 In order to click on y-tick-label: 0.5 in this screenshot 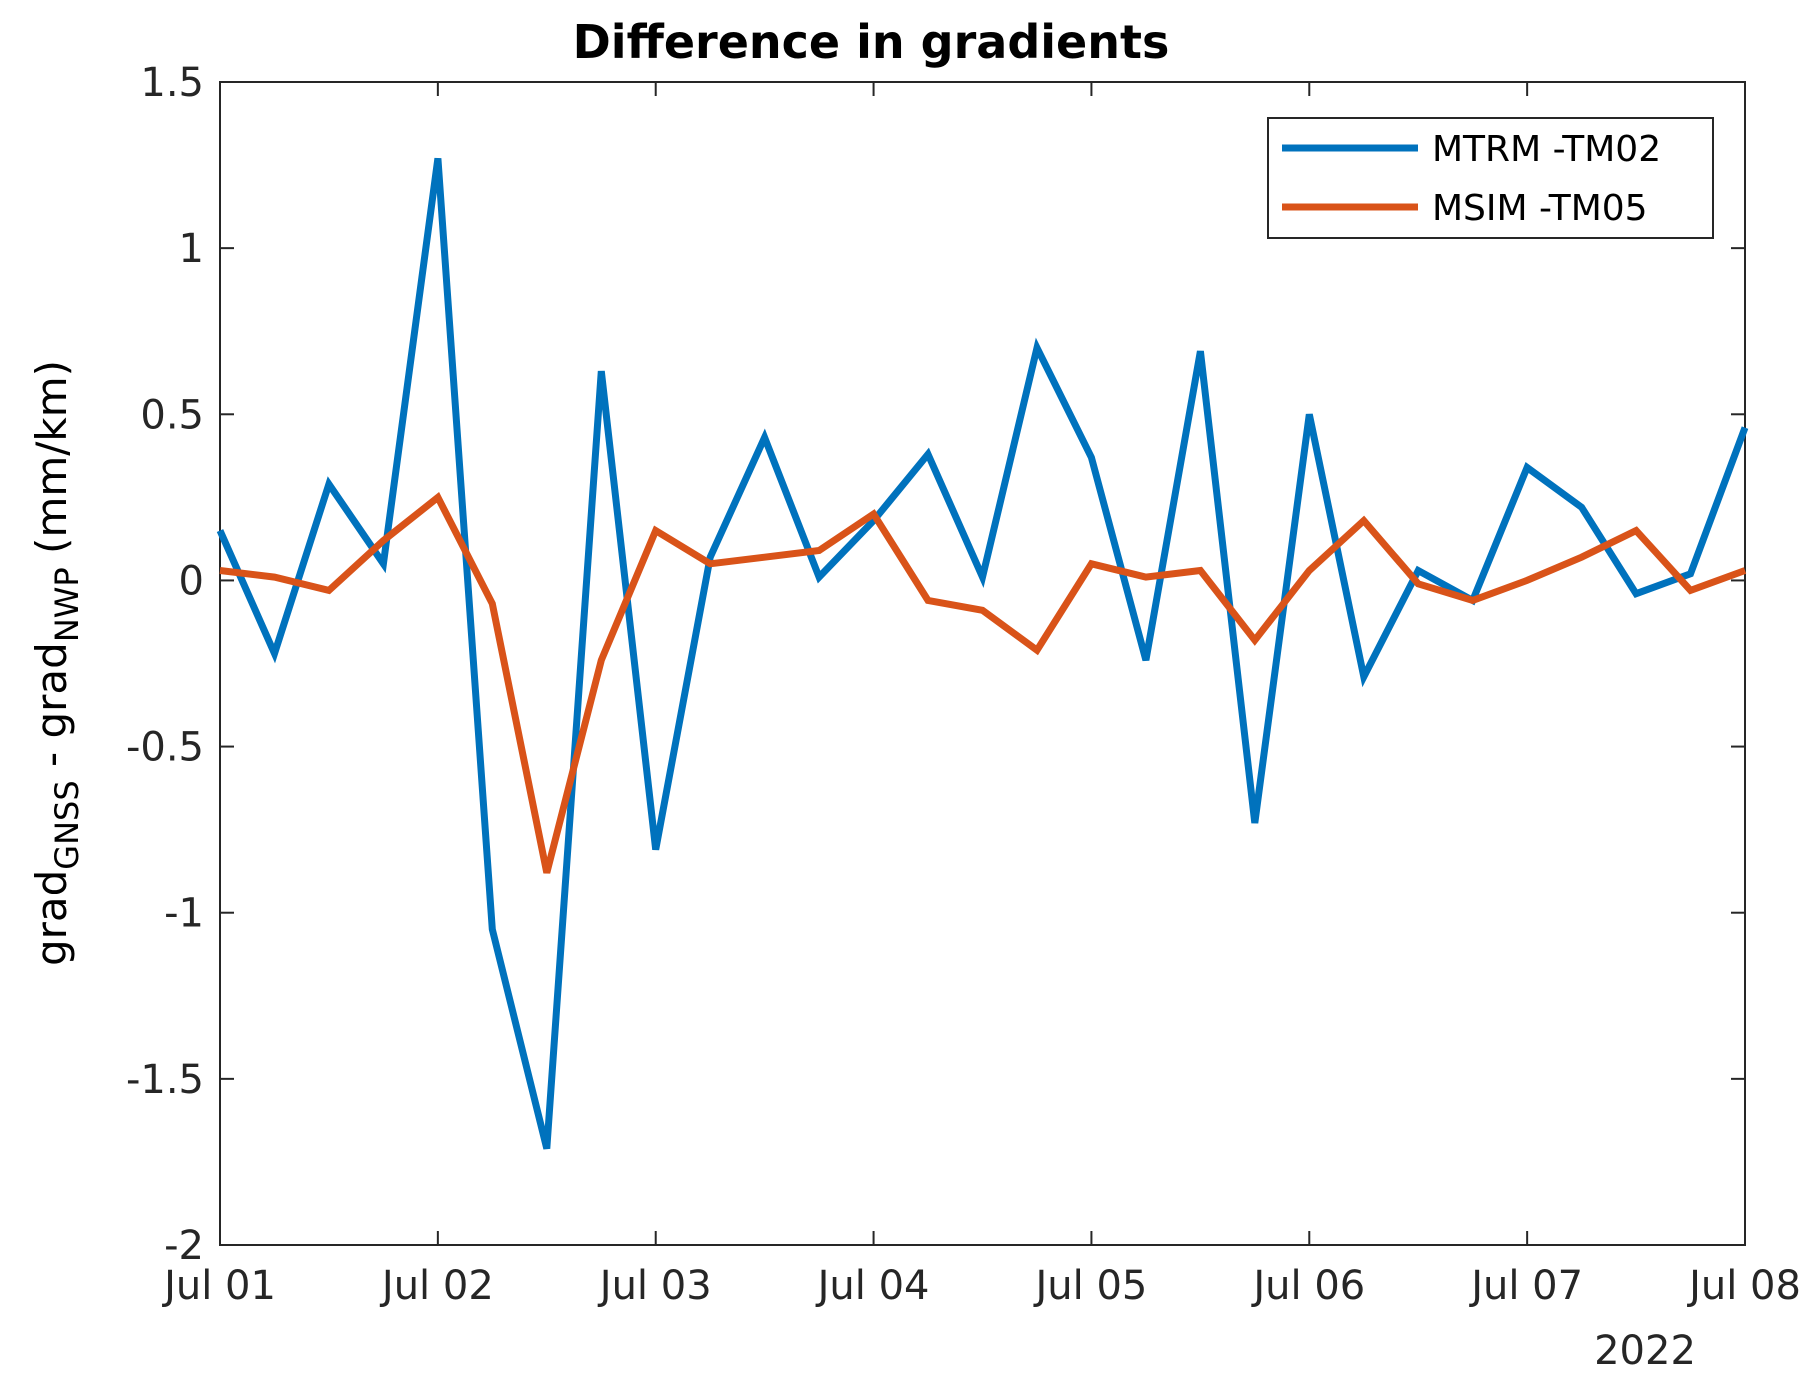, I will do `click(172, 415)`.